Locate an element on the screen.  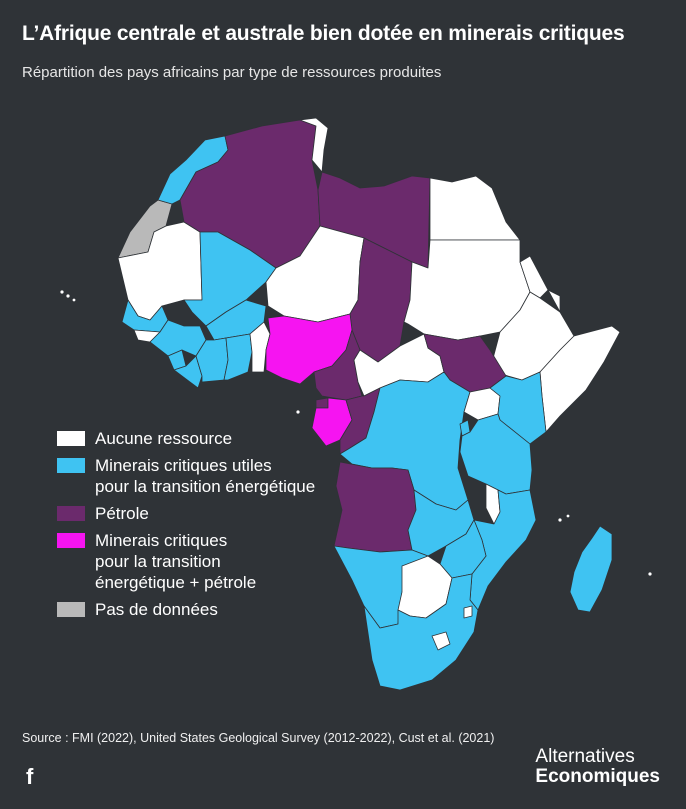
mauritius-dot is located at coordinates (650, 574).